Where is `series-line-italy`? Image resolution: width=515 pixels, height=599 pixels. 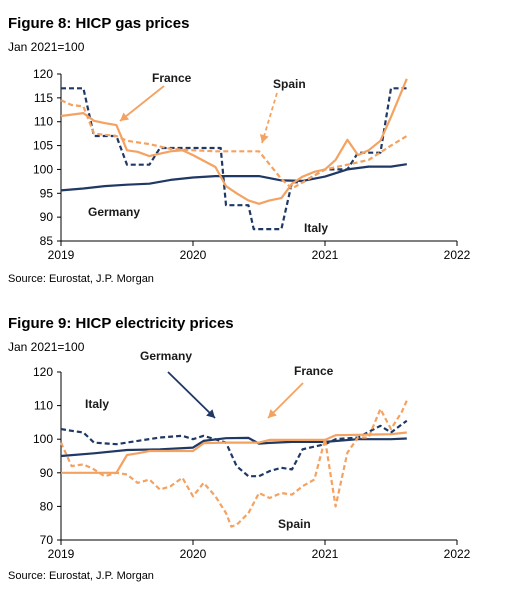
series-line-italy is located at coordinates (234, 448).